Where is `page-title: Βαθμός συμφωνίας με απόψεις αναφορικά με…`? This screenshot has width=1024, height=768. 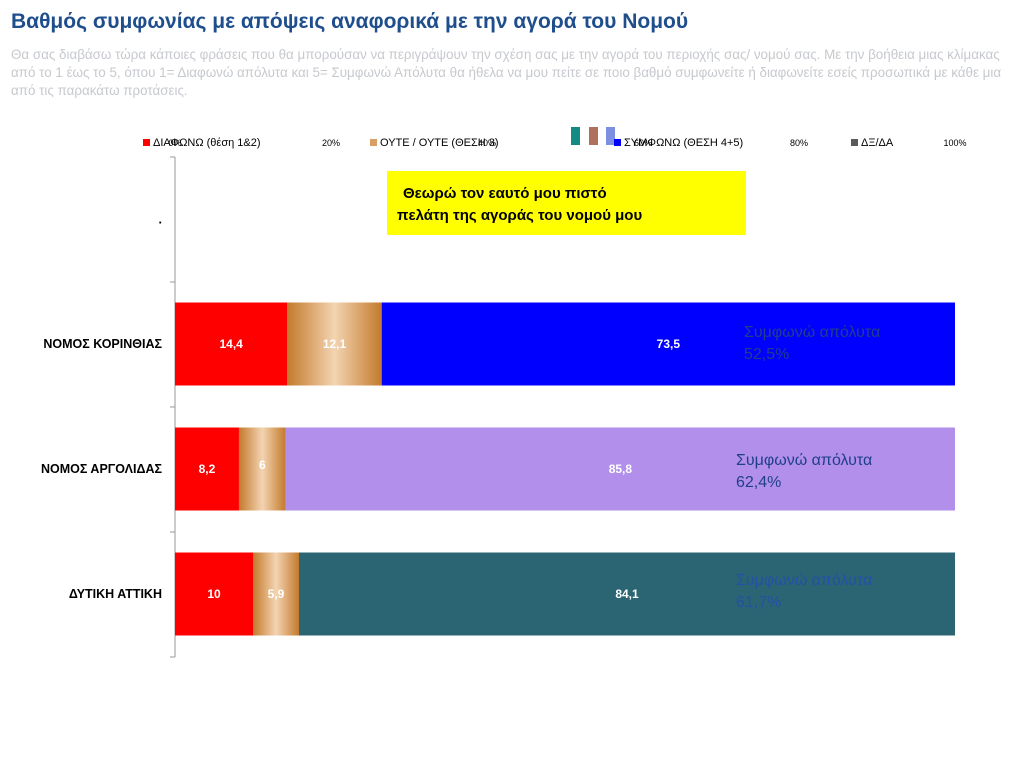 page-title: Βαθμός συμφωνίας με απόψεις αναφορικά με… is located at coordinates (350, 21).